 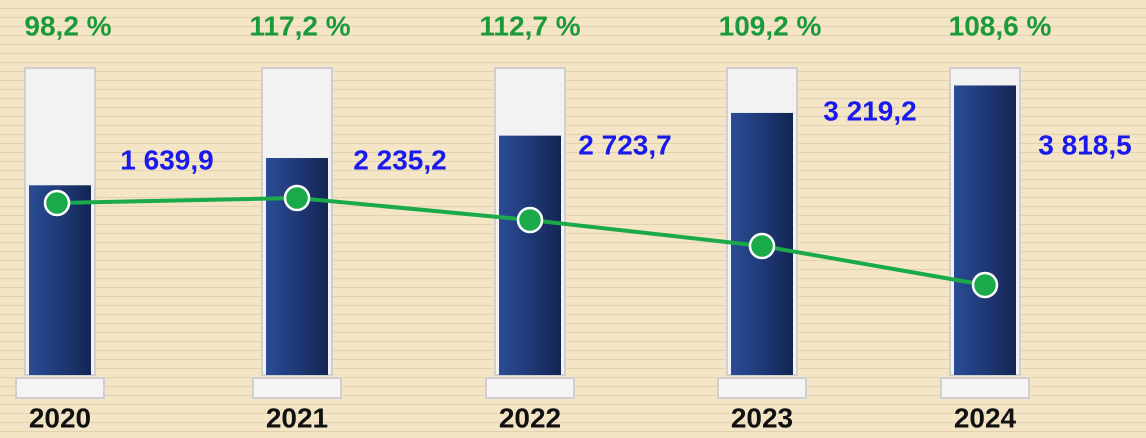 I want to click on growth-label: 109,2 %, so click(x=770, y=25).